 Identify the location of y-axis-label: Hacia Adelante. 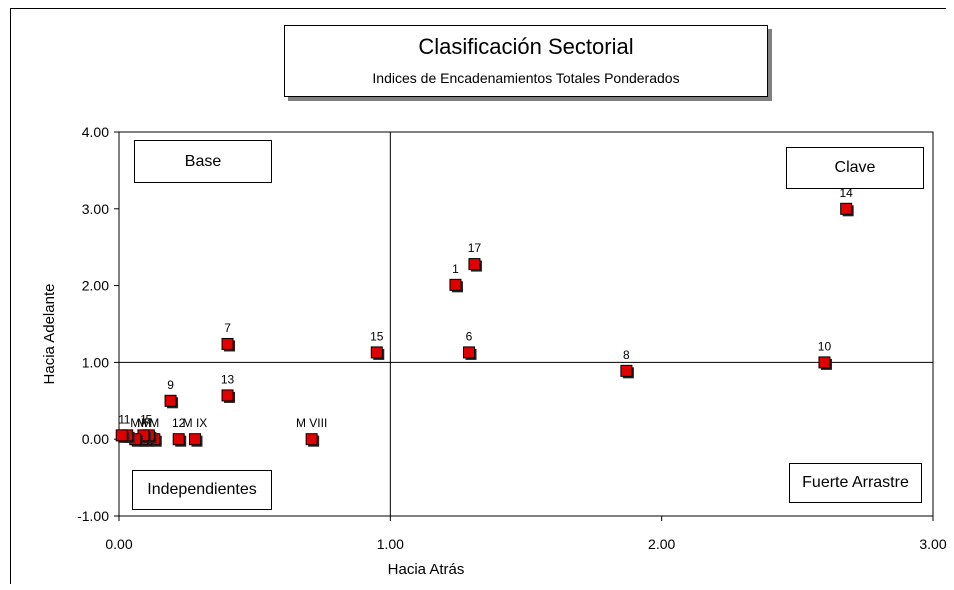
(49, 334).